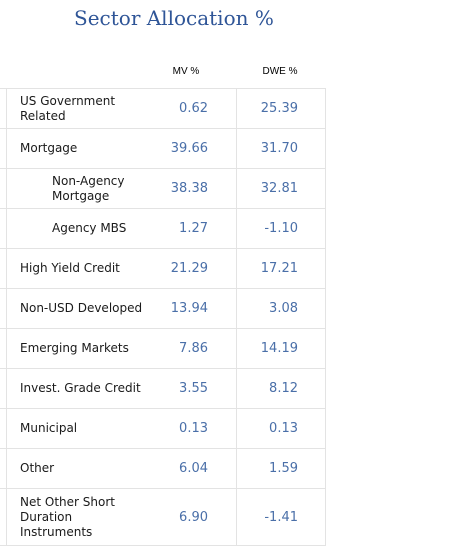  Describe the element at coordinates (88, 188) in the screenshot. I see `row-label: Non-Agency Mortgage` at that location.